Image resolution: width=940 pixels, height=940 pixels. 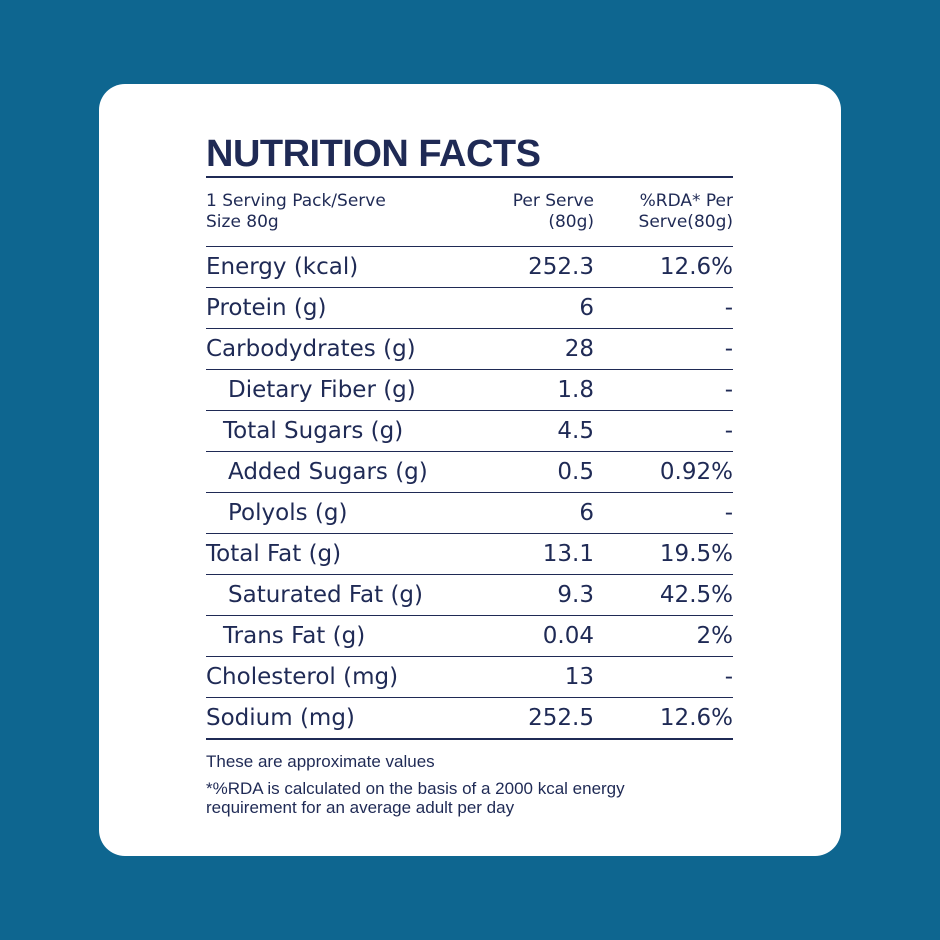 I want to click on per-serve-value: 4.5, so click(x=575, y=431).